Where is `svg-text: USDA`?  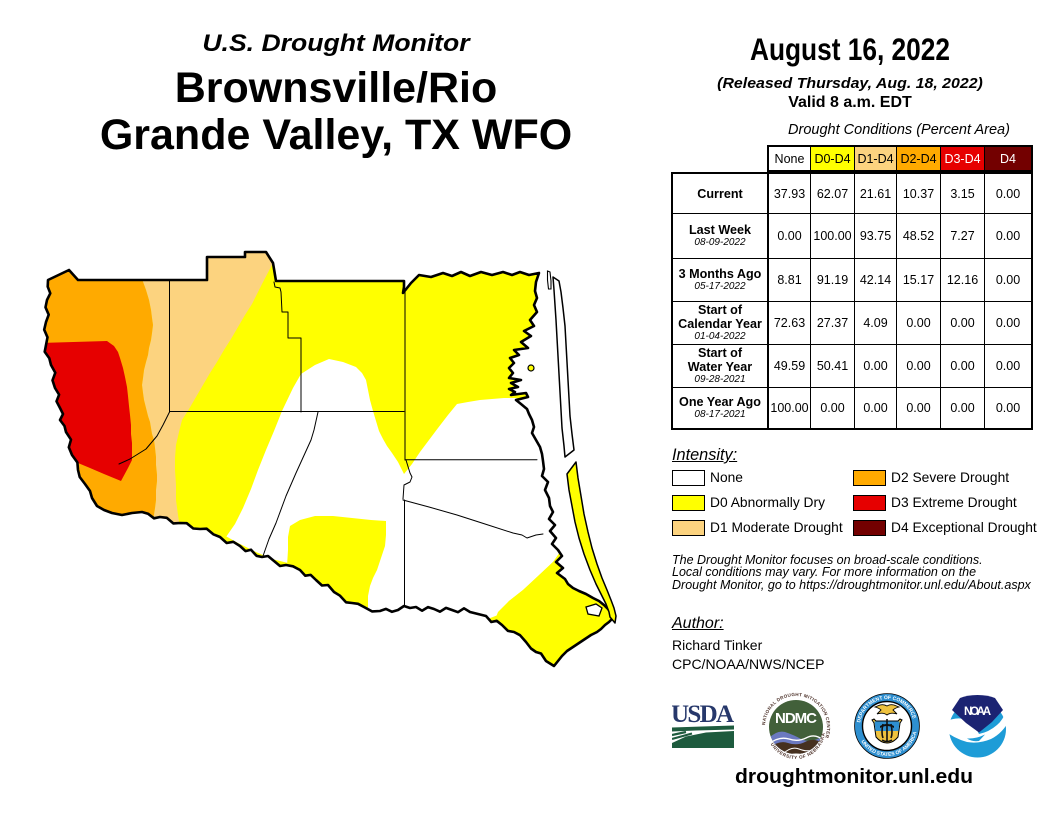
svg-text: USDA is located at coordinates (703, 715).